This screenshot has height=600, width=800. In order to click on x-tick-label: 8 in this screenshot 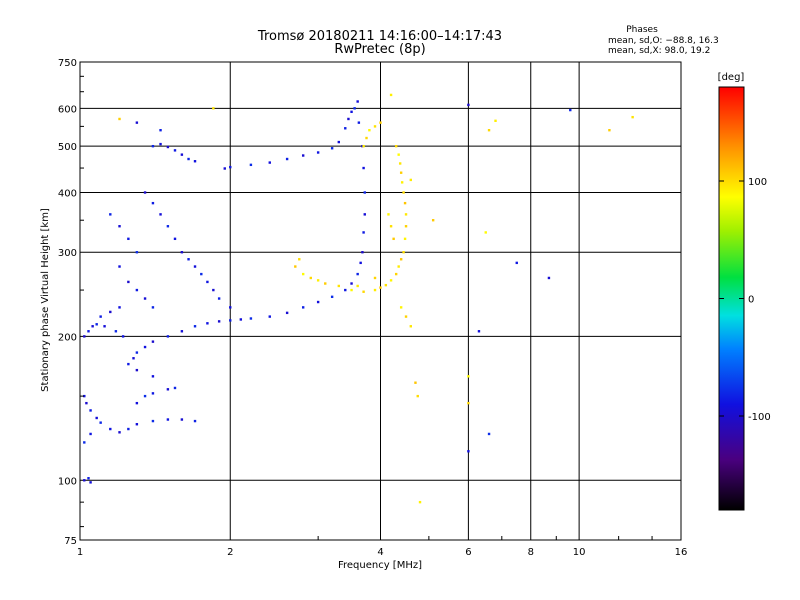, I will do `click(531, 552)`.